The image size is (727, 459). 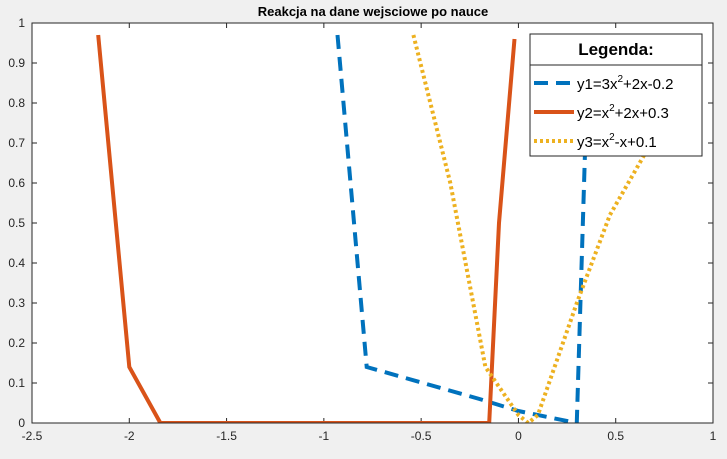 I want to click on y-tick-label: 0.3, so click(x=16, y=303).